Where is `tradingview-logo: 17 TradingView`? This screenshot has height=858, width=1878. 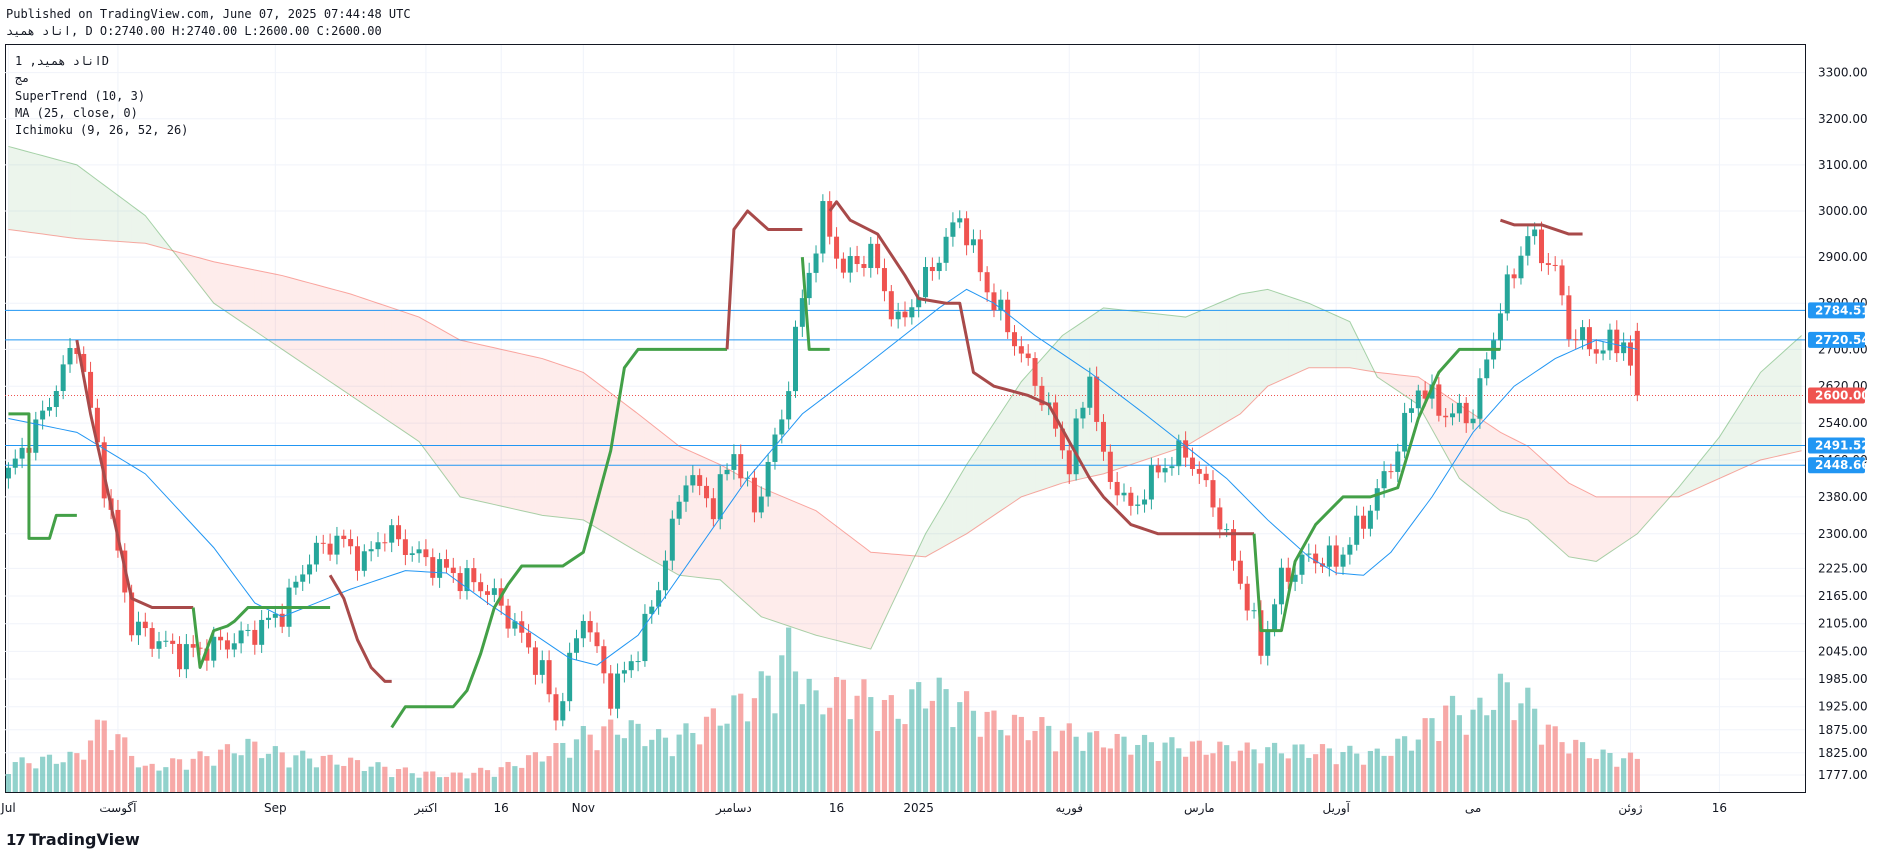 tradingview-logo: 17 TradingView is located at coordinates (73, 839).